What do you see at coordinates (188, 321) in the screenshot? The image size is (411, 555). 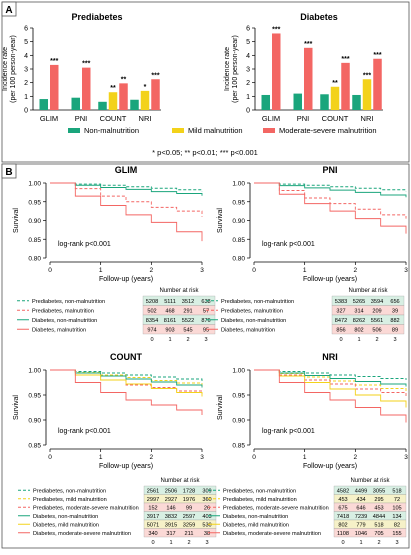 I see `risk-cell: 5522` at bounding box center [188, 321].